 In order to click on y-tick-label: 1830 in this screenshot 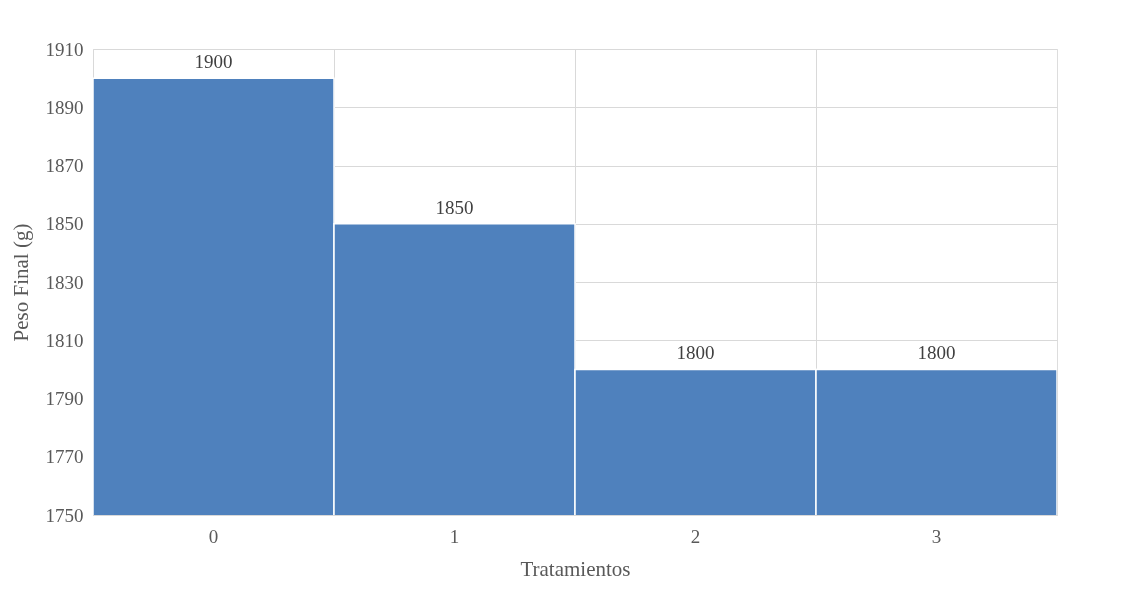, I will do `click(64, 282)`.